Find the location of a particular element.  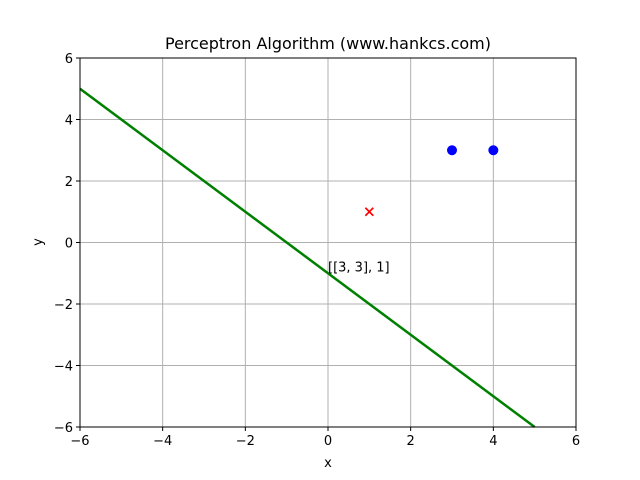

x-tick-label: −6 is located at coordinates (79, 441).